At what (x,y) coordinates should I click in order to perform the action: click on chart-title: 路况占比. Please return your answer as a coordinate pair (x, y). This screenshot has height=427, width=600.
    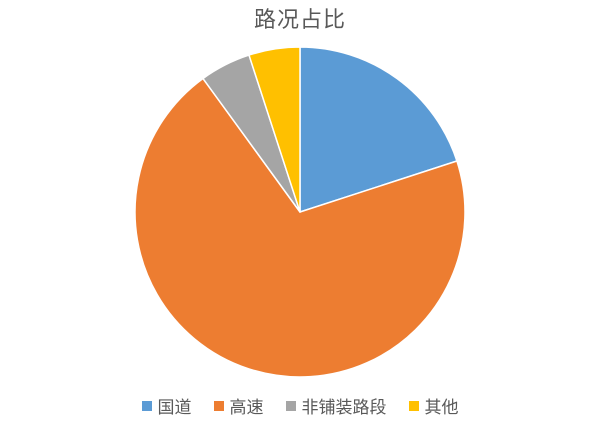
    Looking at the image, I should click on (299, 20).